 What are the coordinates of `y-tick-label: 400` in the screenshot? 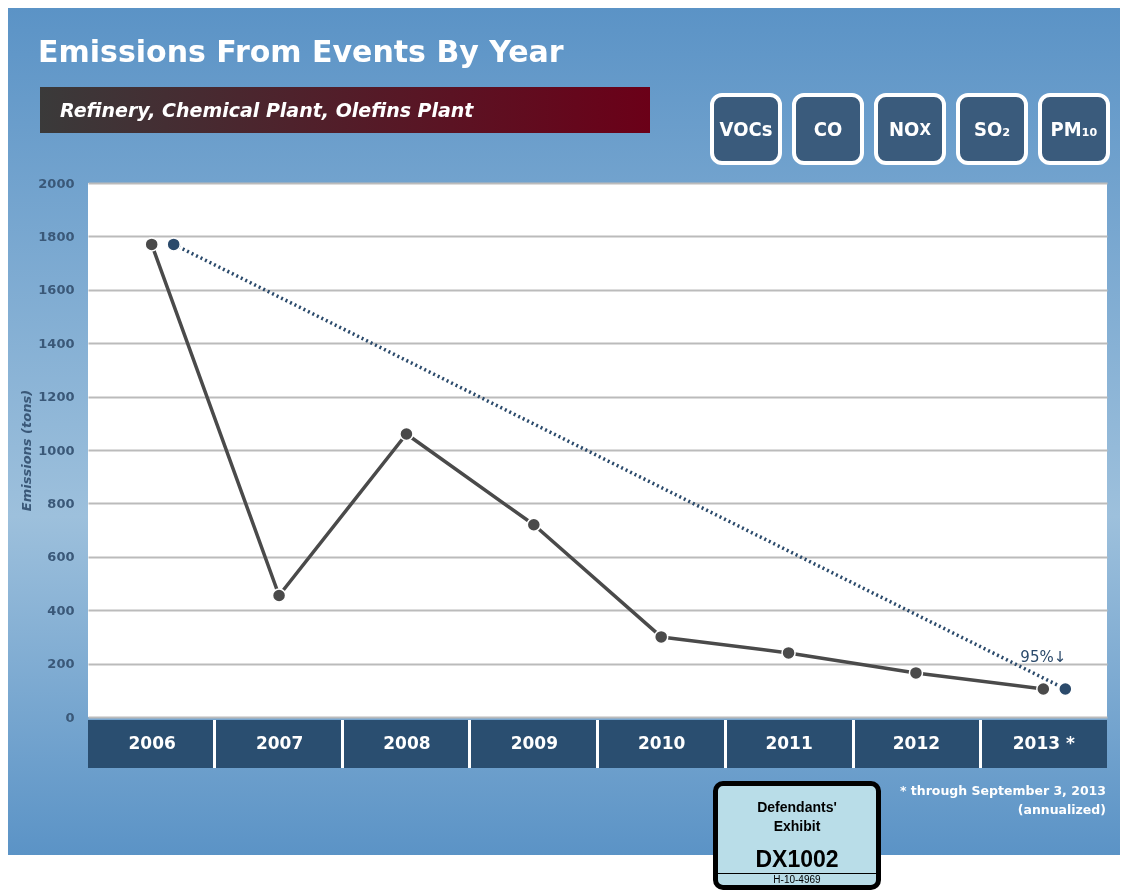 It's located at (61, 610).